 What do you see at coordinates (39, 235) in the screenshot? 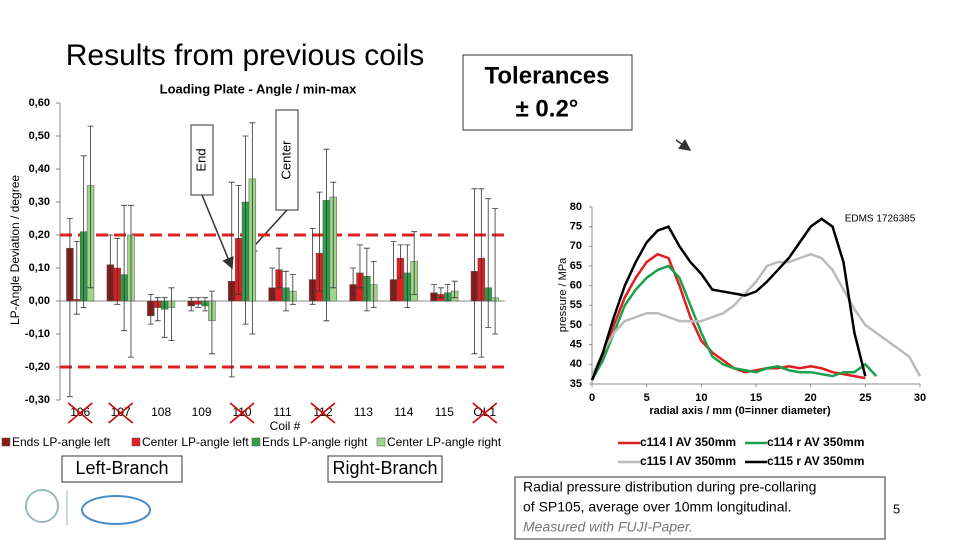
I see `y-tick-label: 0,20` at bounding box center [39, 235].